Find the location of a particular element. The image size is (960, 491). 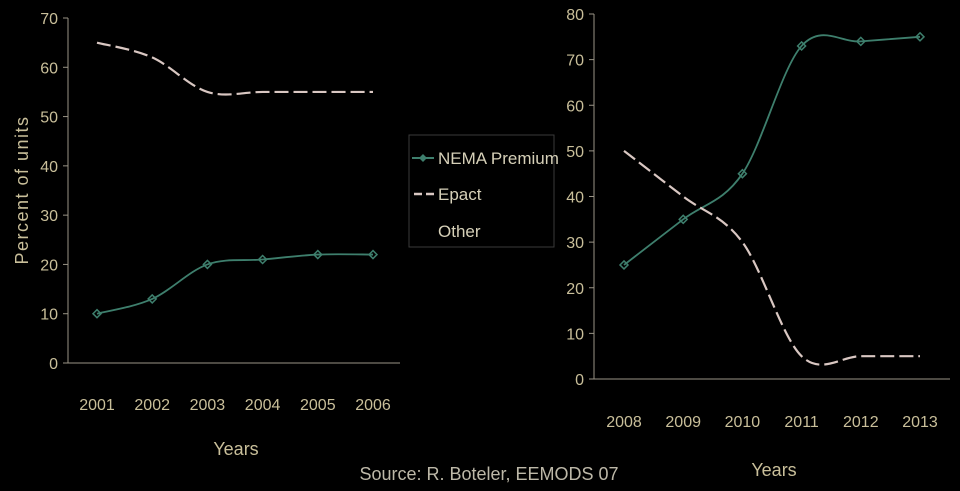

legend-item-epact: Epact is located at coordinates (448, 194).